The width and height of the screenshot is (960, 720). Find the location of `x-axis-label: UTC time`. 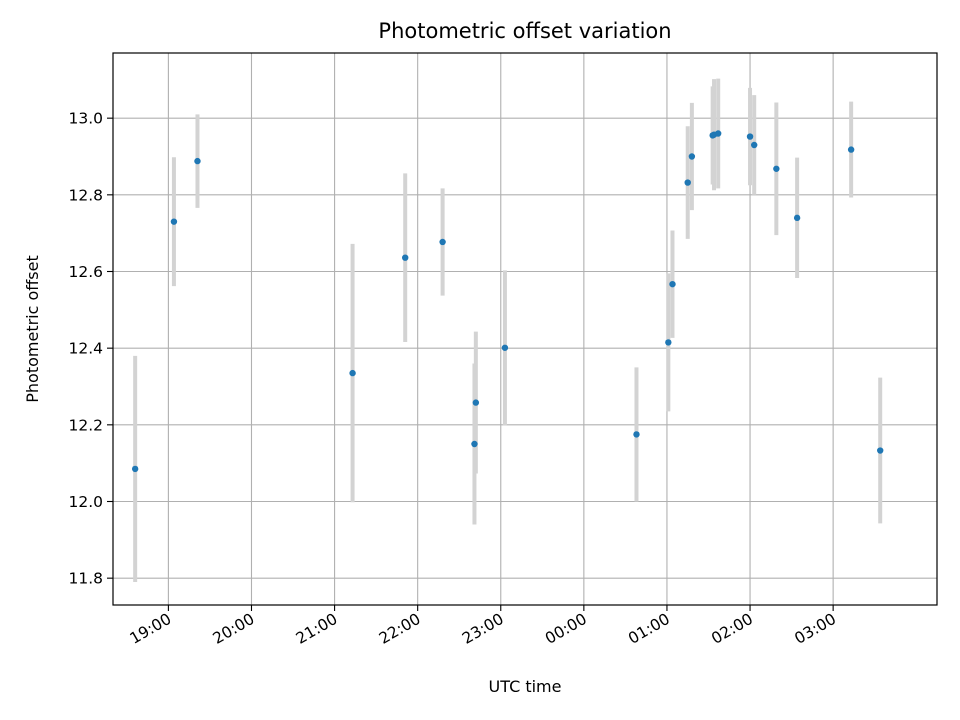

x-axis-label: UTC time is located at coordinates (525, 686).